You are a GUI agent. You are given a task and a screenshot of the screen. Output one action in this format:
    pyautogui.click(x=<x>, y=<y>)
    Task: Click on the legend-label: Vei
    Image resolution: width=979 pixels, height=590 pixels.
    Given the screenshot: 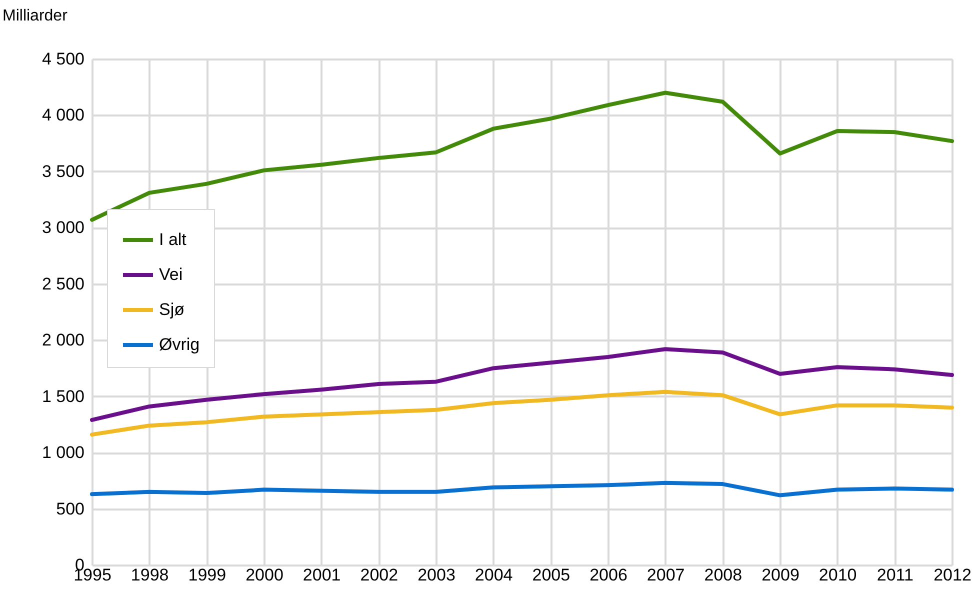 What is the action you would take?
    pyautogui.click(x=171, y=274)
    